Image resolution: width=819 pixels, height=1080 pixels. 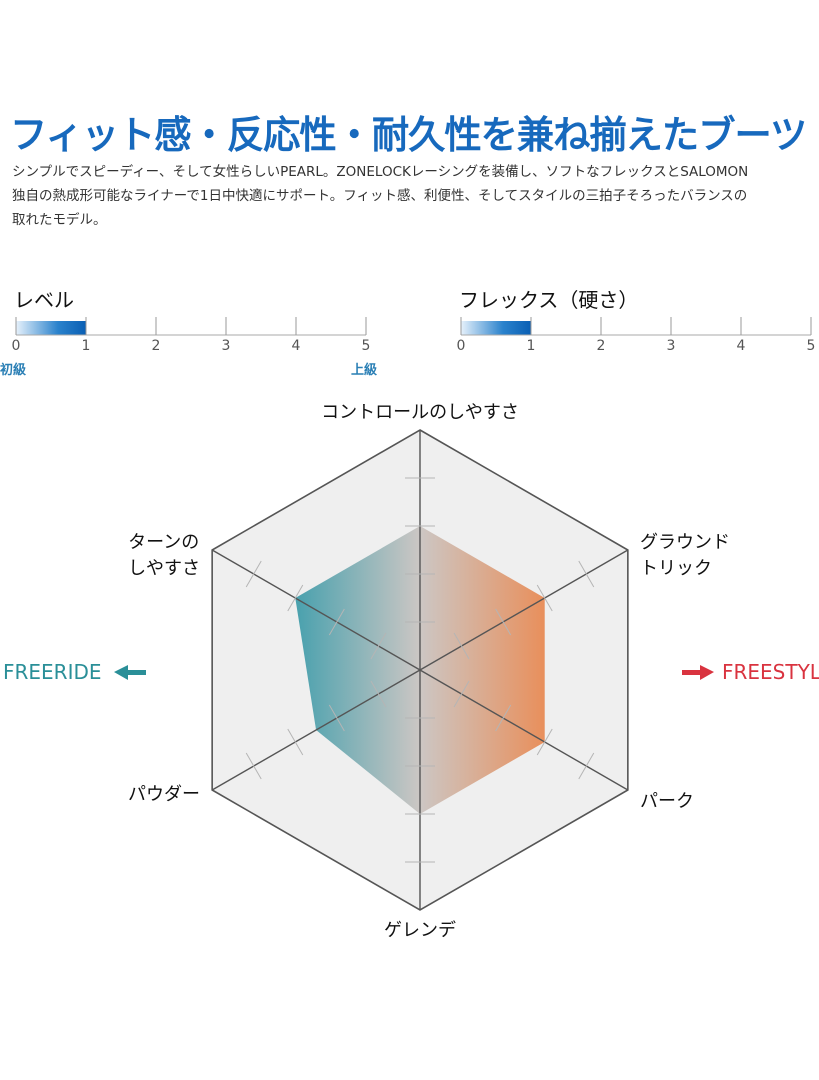 I want to click on level-min-label: 初級, so click(x=13, y=370).